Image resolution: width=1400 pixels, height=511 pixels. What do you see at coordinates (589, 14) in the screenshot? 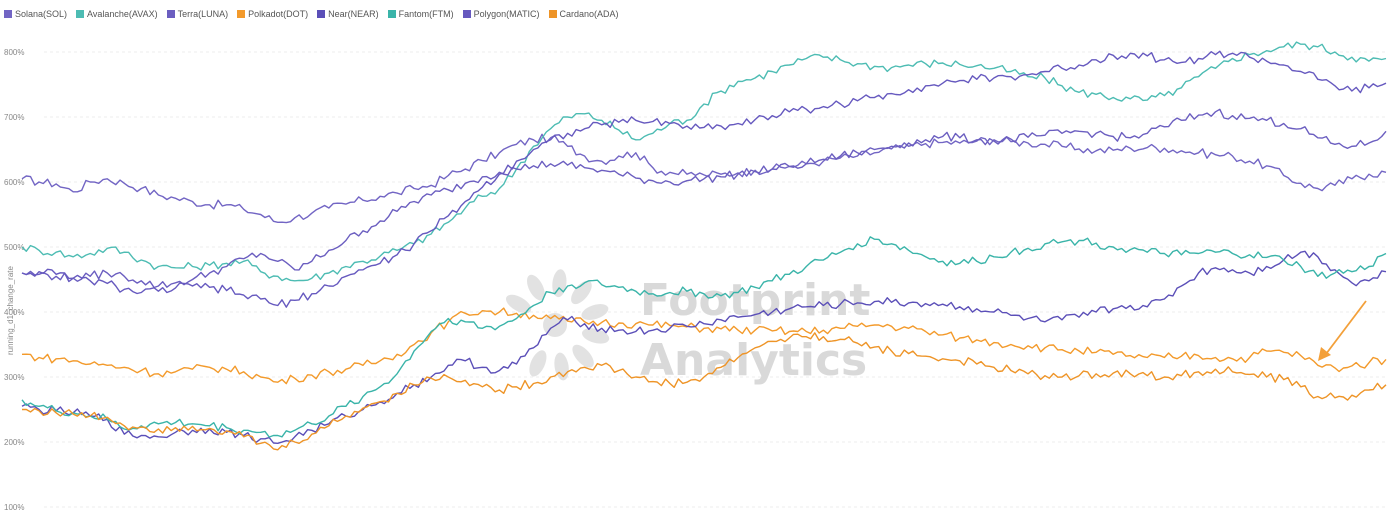
I see `legend-label: Cardano(ADA)` at bounding box center [589, 14].